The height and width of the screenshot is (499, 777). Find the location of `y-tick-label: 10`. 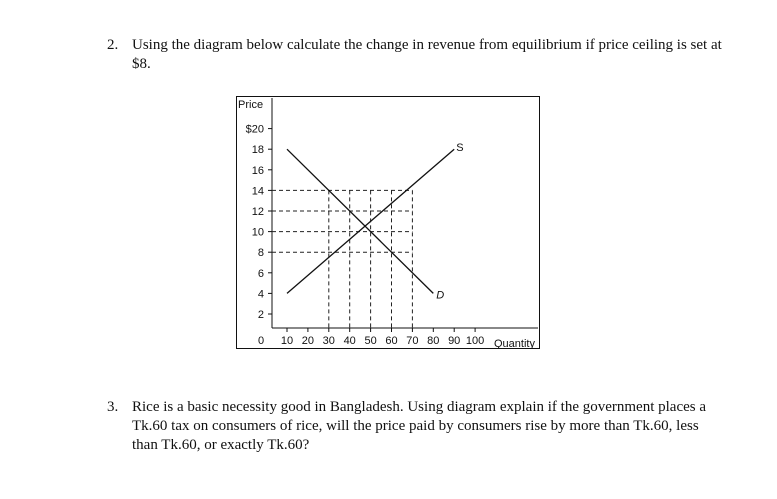

y-tick-label: 10 is located at coordinates (258, 233).